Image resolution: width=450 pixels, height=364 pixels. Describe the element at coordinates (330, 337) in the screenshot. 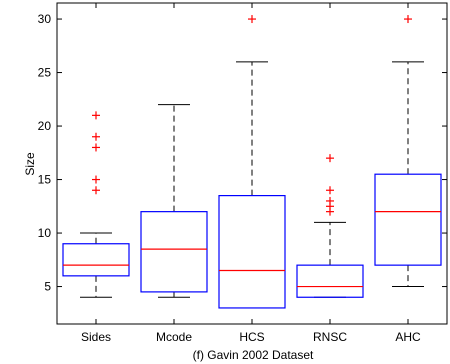

I see `x-tick-label: RNSC` at that location.